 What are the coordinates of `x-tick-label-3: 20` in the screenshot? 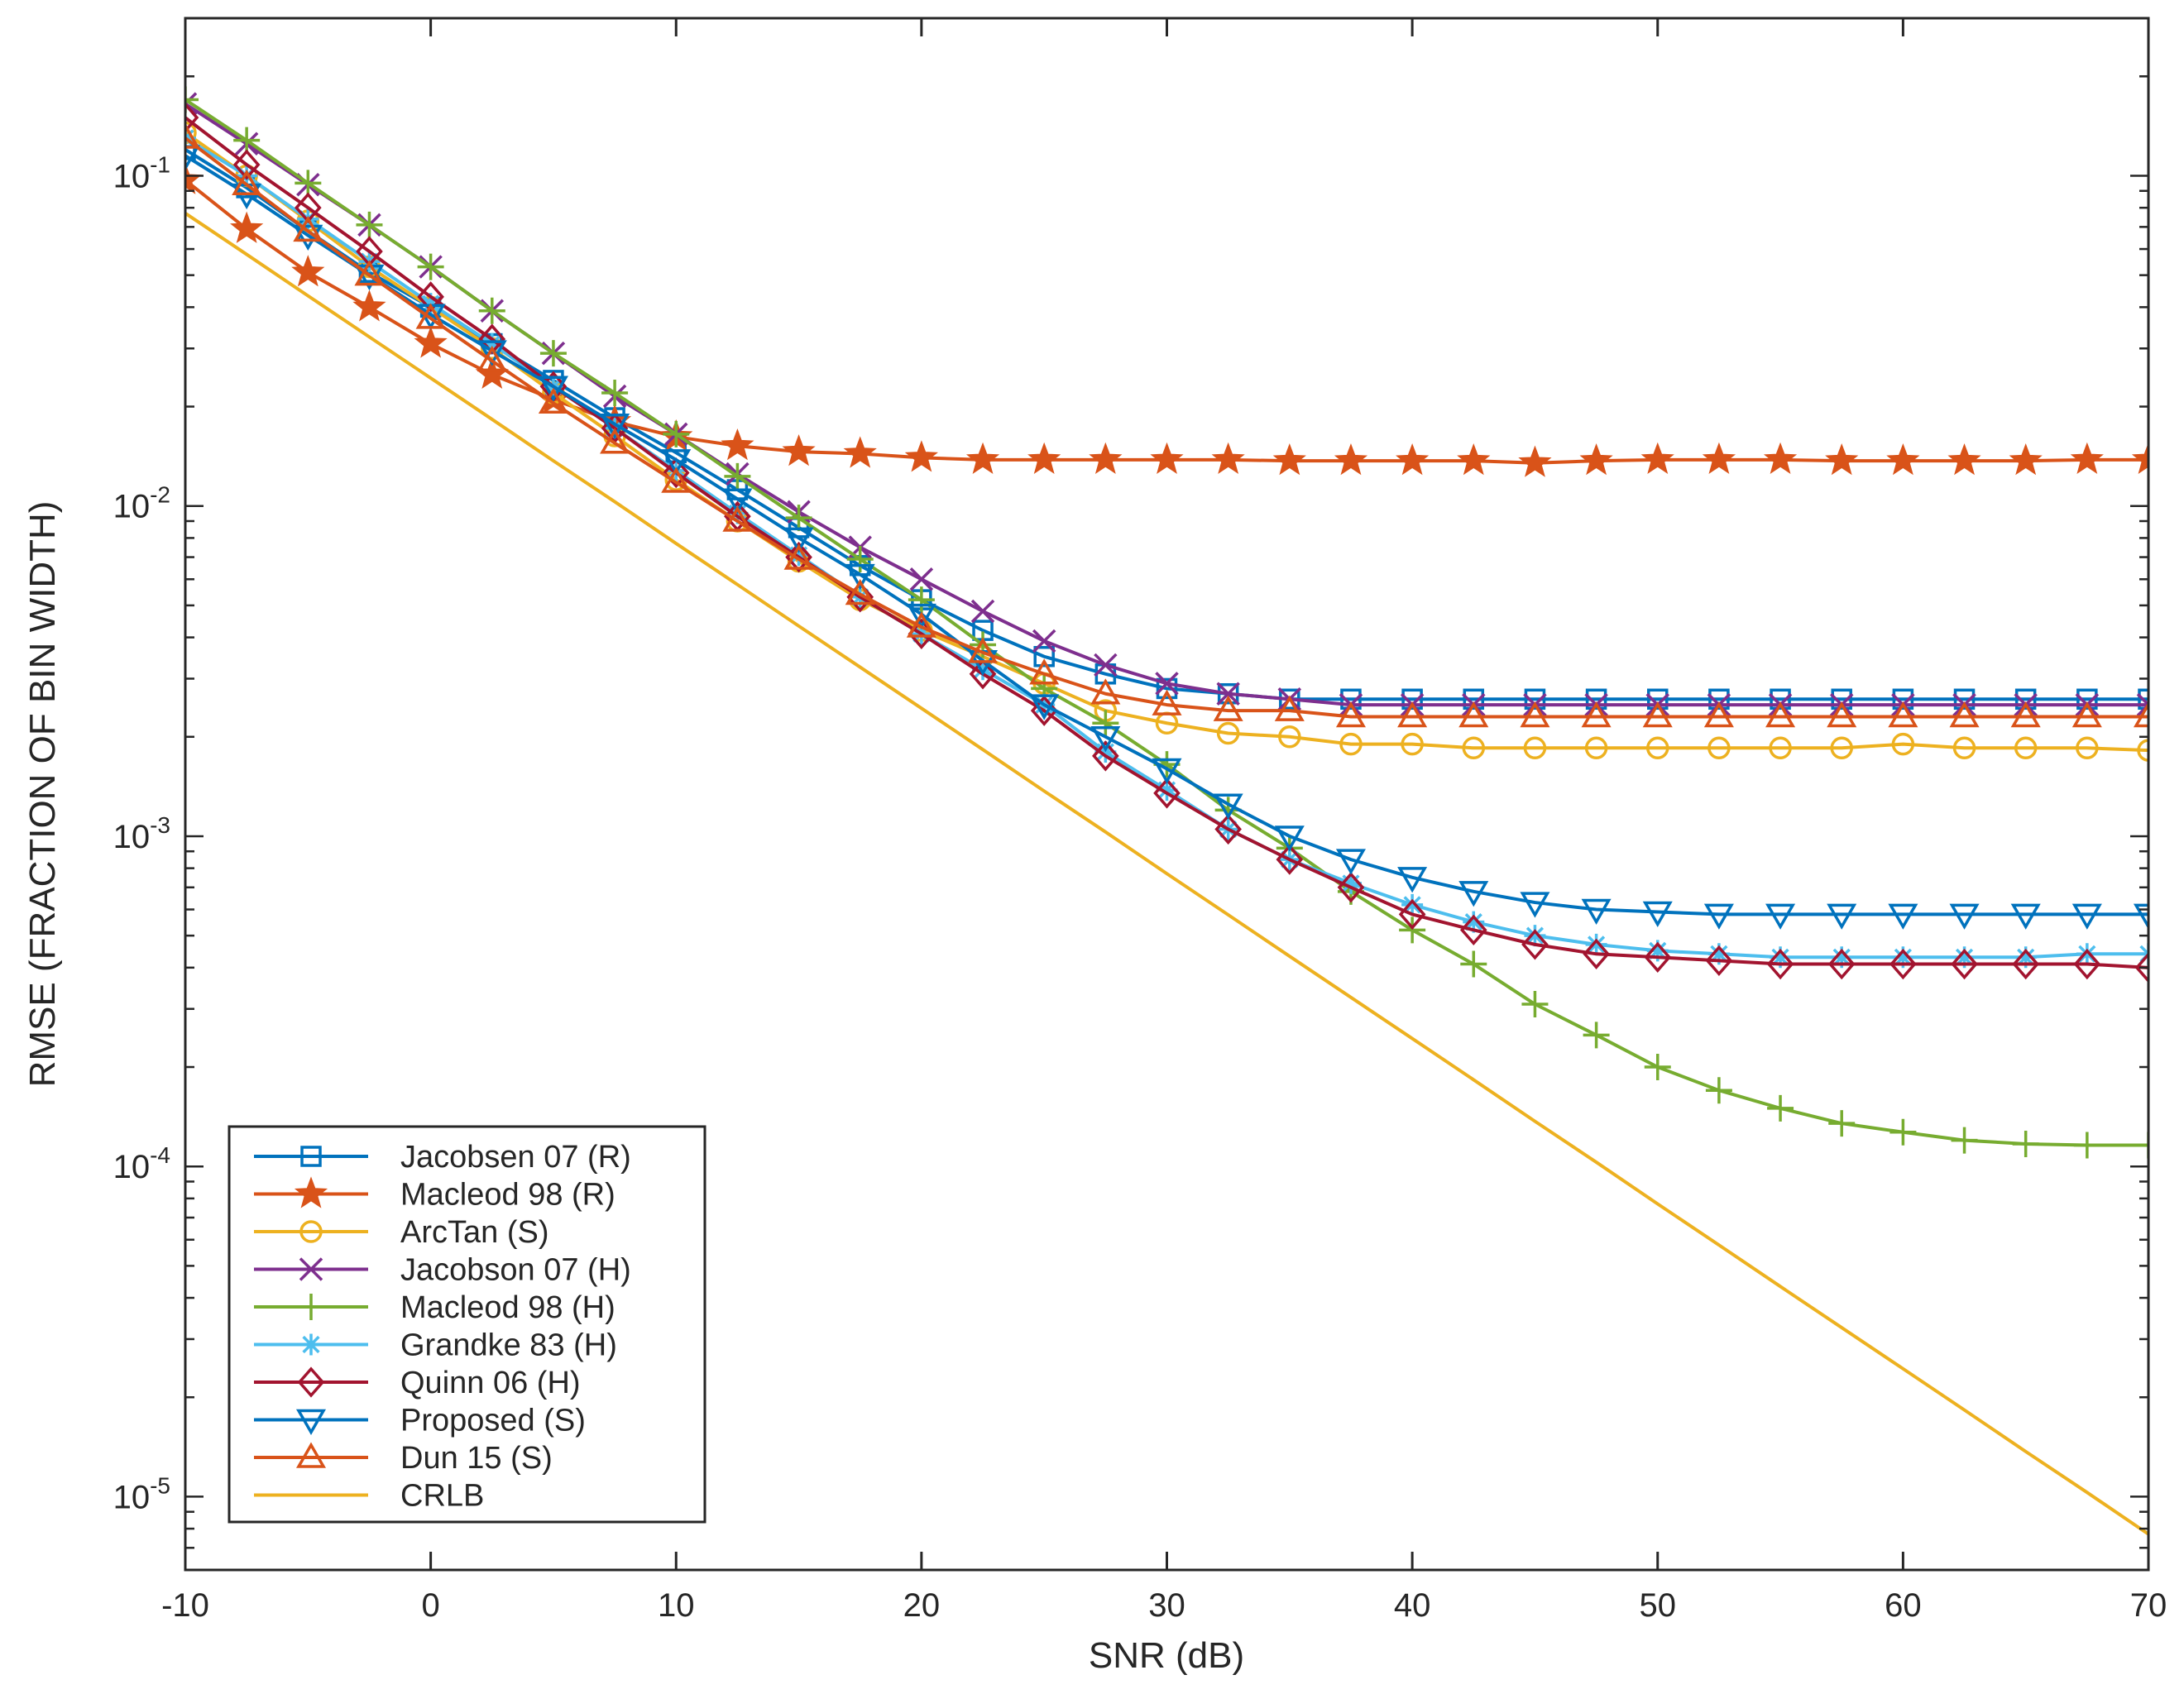 It's located at (922, 1605).